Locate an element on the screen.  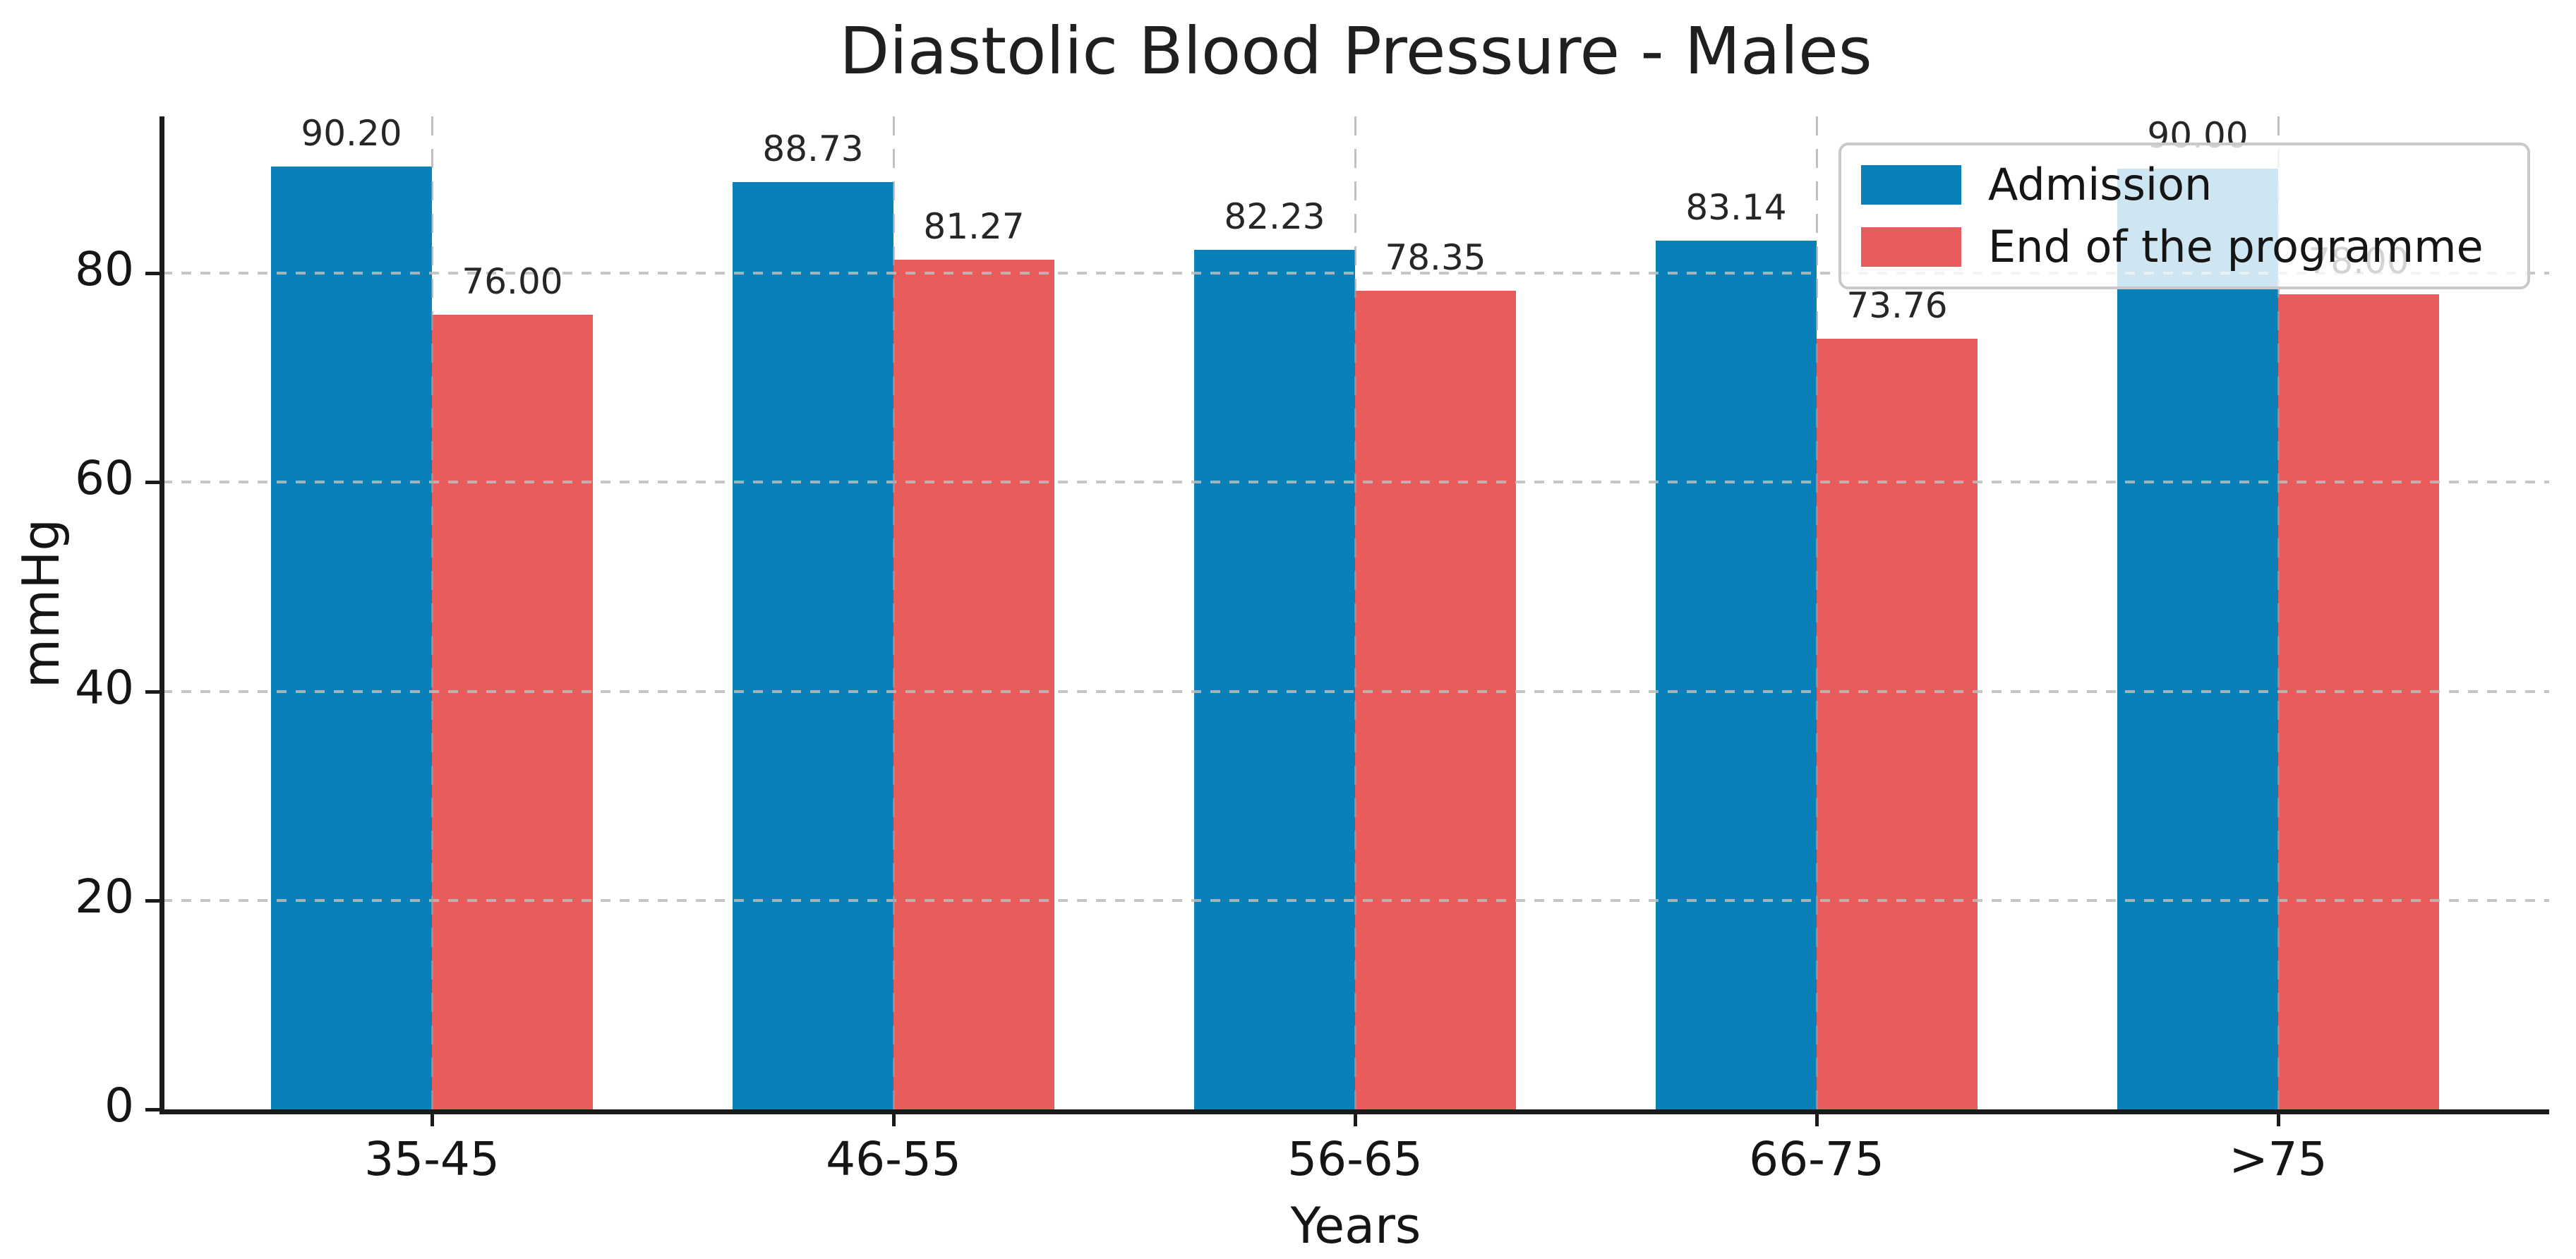
chart-title: Diastolic Blood Pressure - Males is located at coordinates (1355, 51).